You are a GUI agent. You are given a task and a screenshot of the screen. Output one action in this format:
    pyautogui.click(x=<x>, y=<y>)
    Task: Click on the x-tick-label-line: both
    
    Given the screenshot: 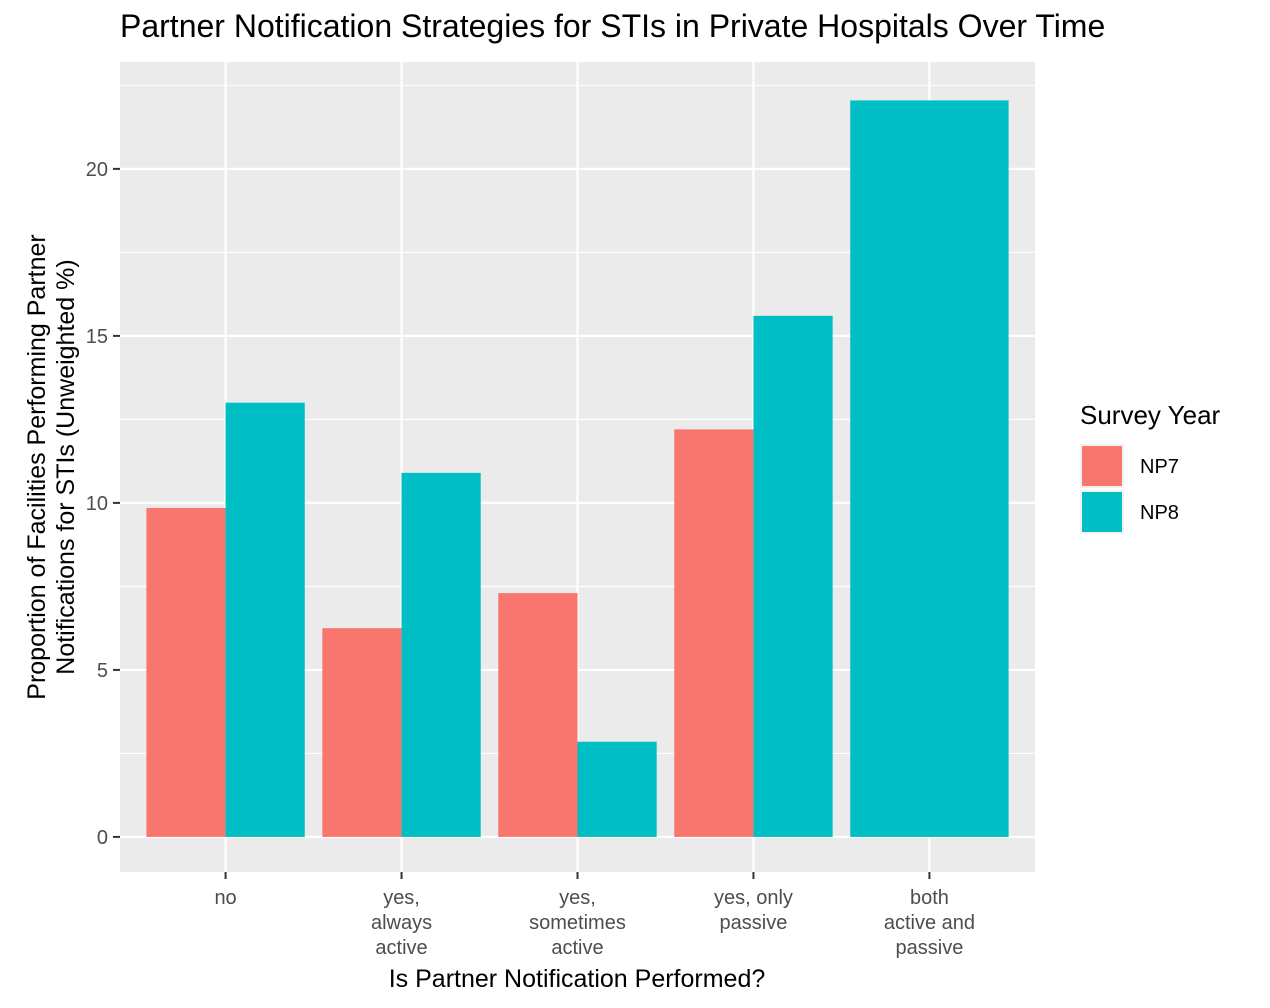 What is the action you would take?
    pyautogui.click(x=929, y=898)
    